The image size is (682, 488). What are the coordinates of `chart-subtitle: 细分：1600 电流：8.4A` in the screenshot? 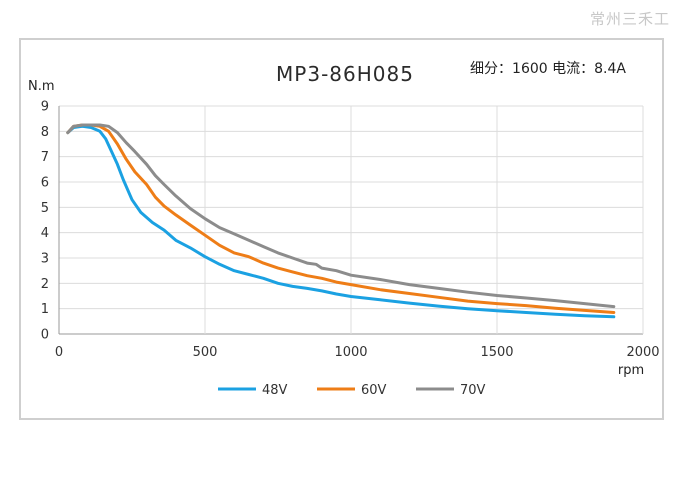 It's located at (548, 69).